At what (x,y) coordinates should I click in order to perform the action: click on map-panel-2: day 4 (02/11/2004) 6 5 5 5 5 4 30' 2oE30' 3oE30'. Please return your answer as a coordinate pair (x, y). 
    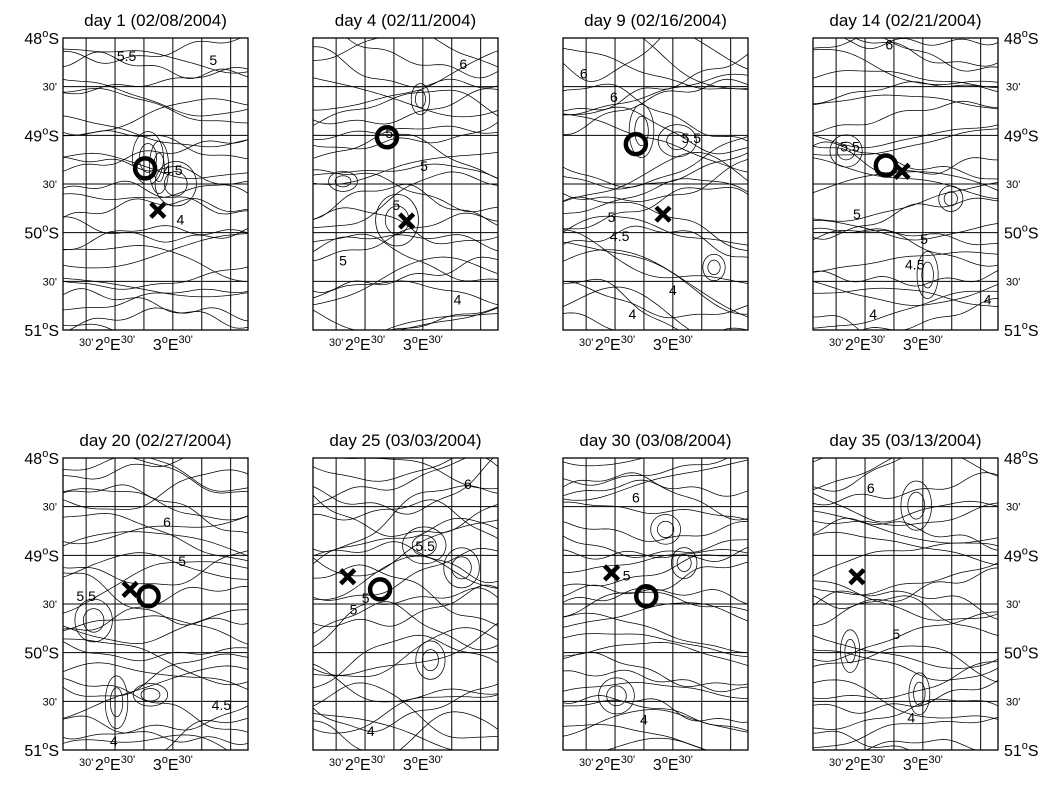
    Looking at the image, I should click on (405, 182).